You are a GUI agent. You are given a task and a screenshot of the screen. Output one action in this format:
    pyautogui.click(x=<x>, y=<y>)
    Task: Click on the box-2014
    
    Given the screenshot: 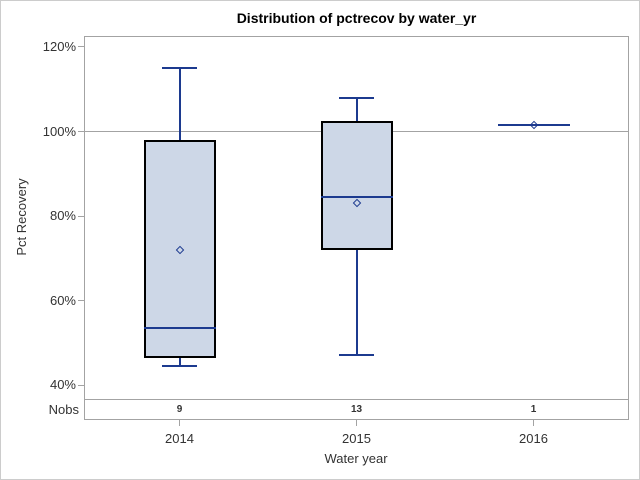 What is the action you would take?
    pyautogui.click(x=179, y=248)
    